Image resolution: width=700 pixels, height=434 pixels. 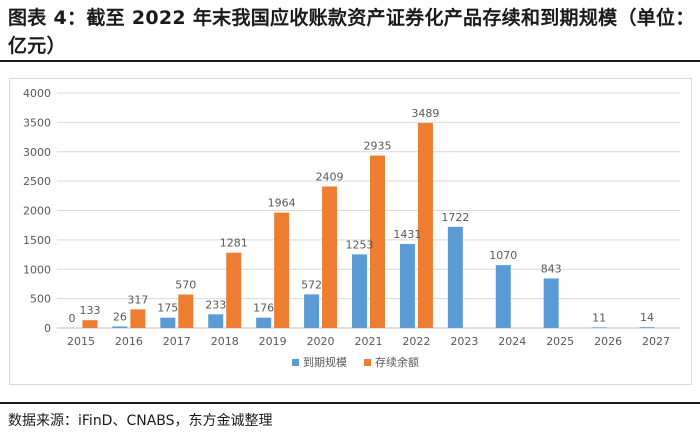 I want to click on x-tick-label: 2019, so click(x=273, y=341).